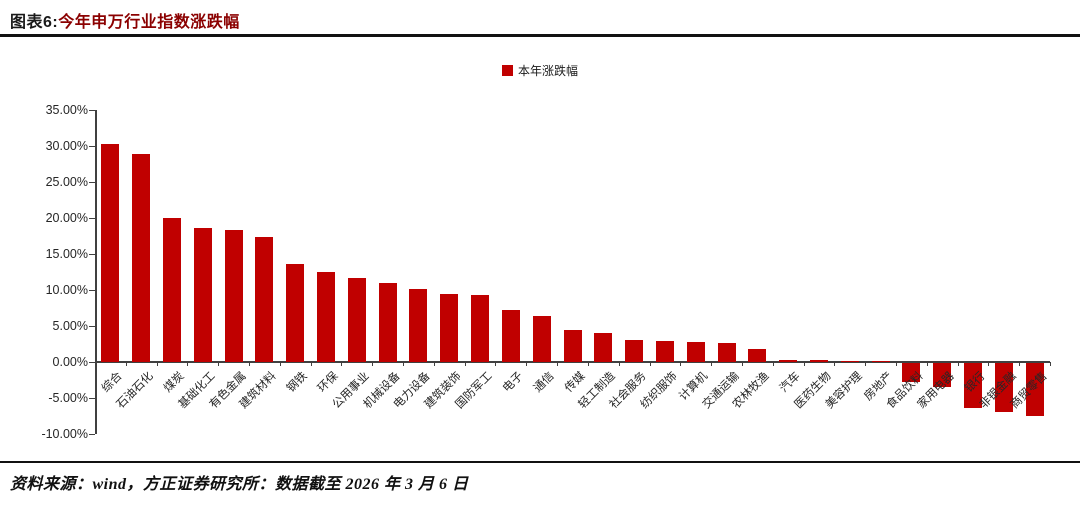 The width and height of the screenshot is (1080, 506). I want to click on y-axis-label: 15.00%, so click(66, 254).